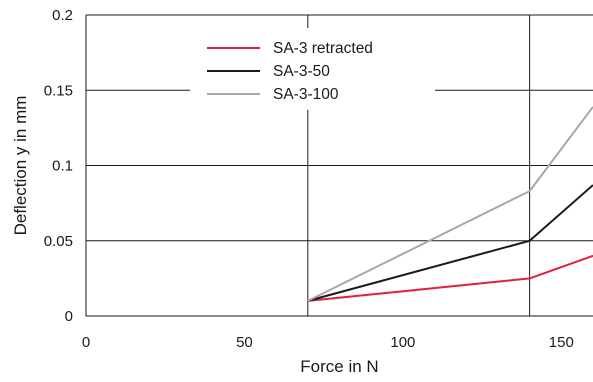 Image resolution: width=593 pixels, height=382 pixels. What do you see at coordinates (244, 342) in the screenshot?
I see `x-tick-label-1: 50` at bounding box center [244, 342].